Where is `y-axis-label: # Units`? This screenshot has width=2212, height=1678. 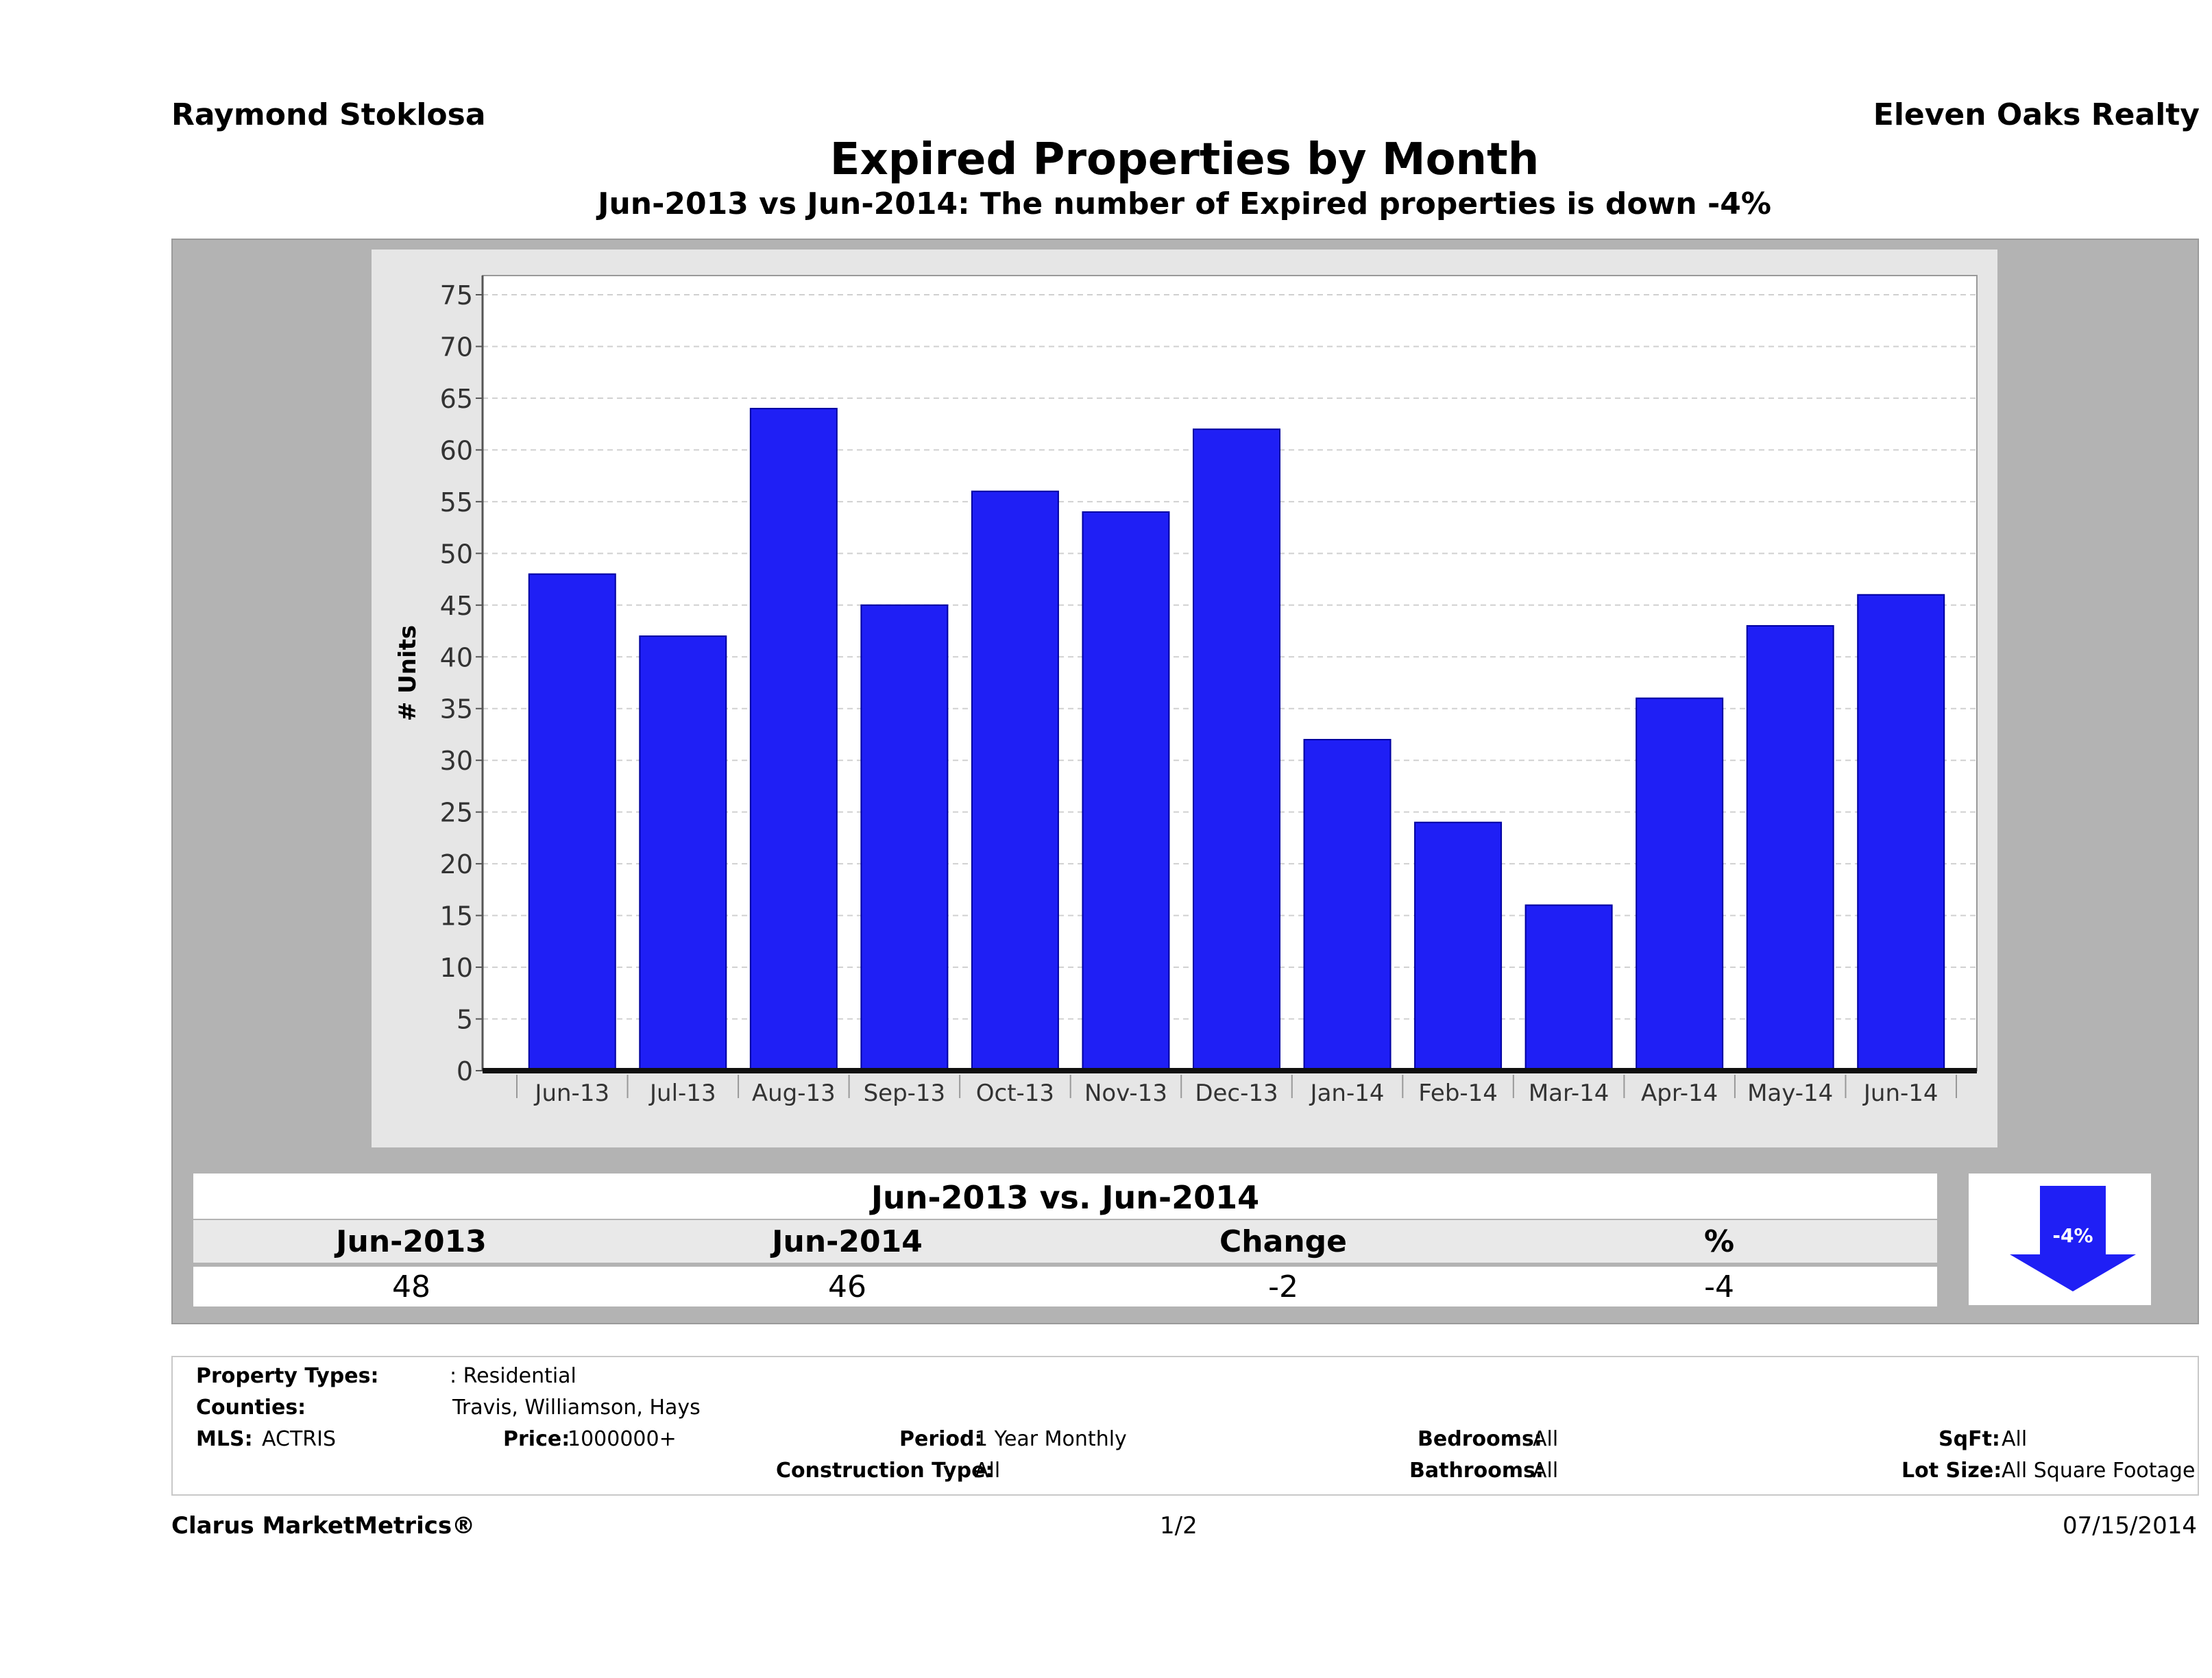 y-axis-label: # Units is located at coordinates (408, 673).